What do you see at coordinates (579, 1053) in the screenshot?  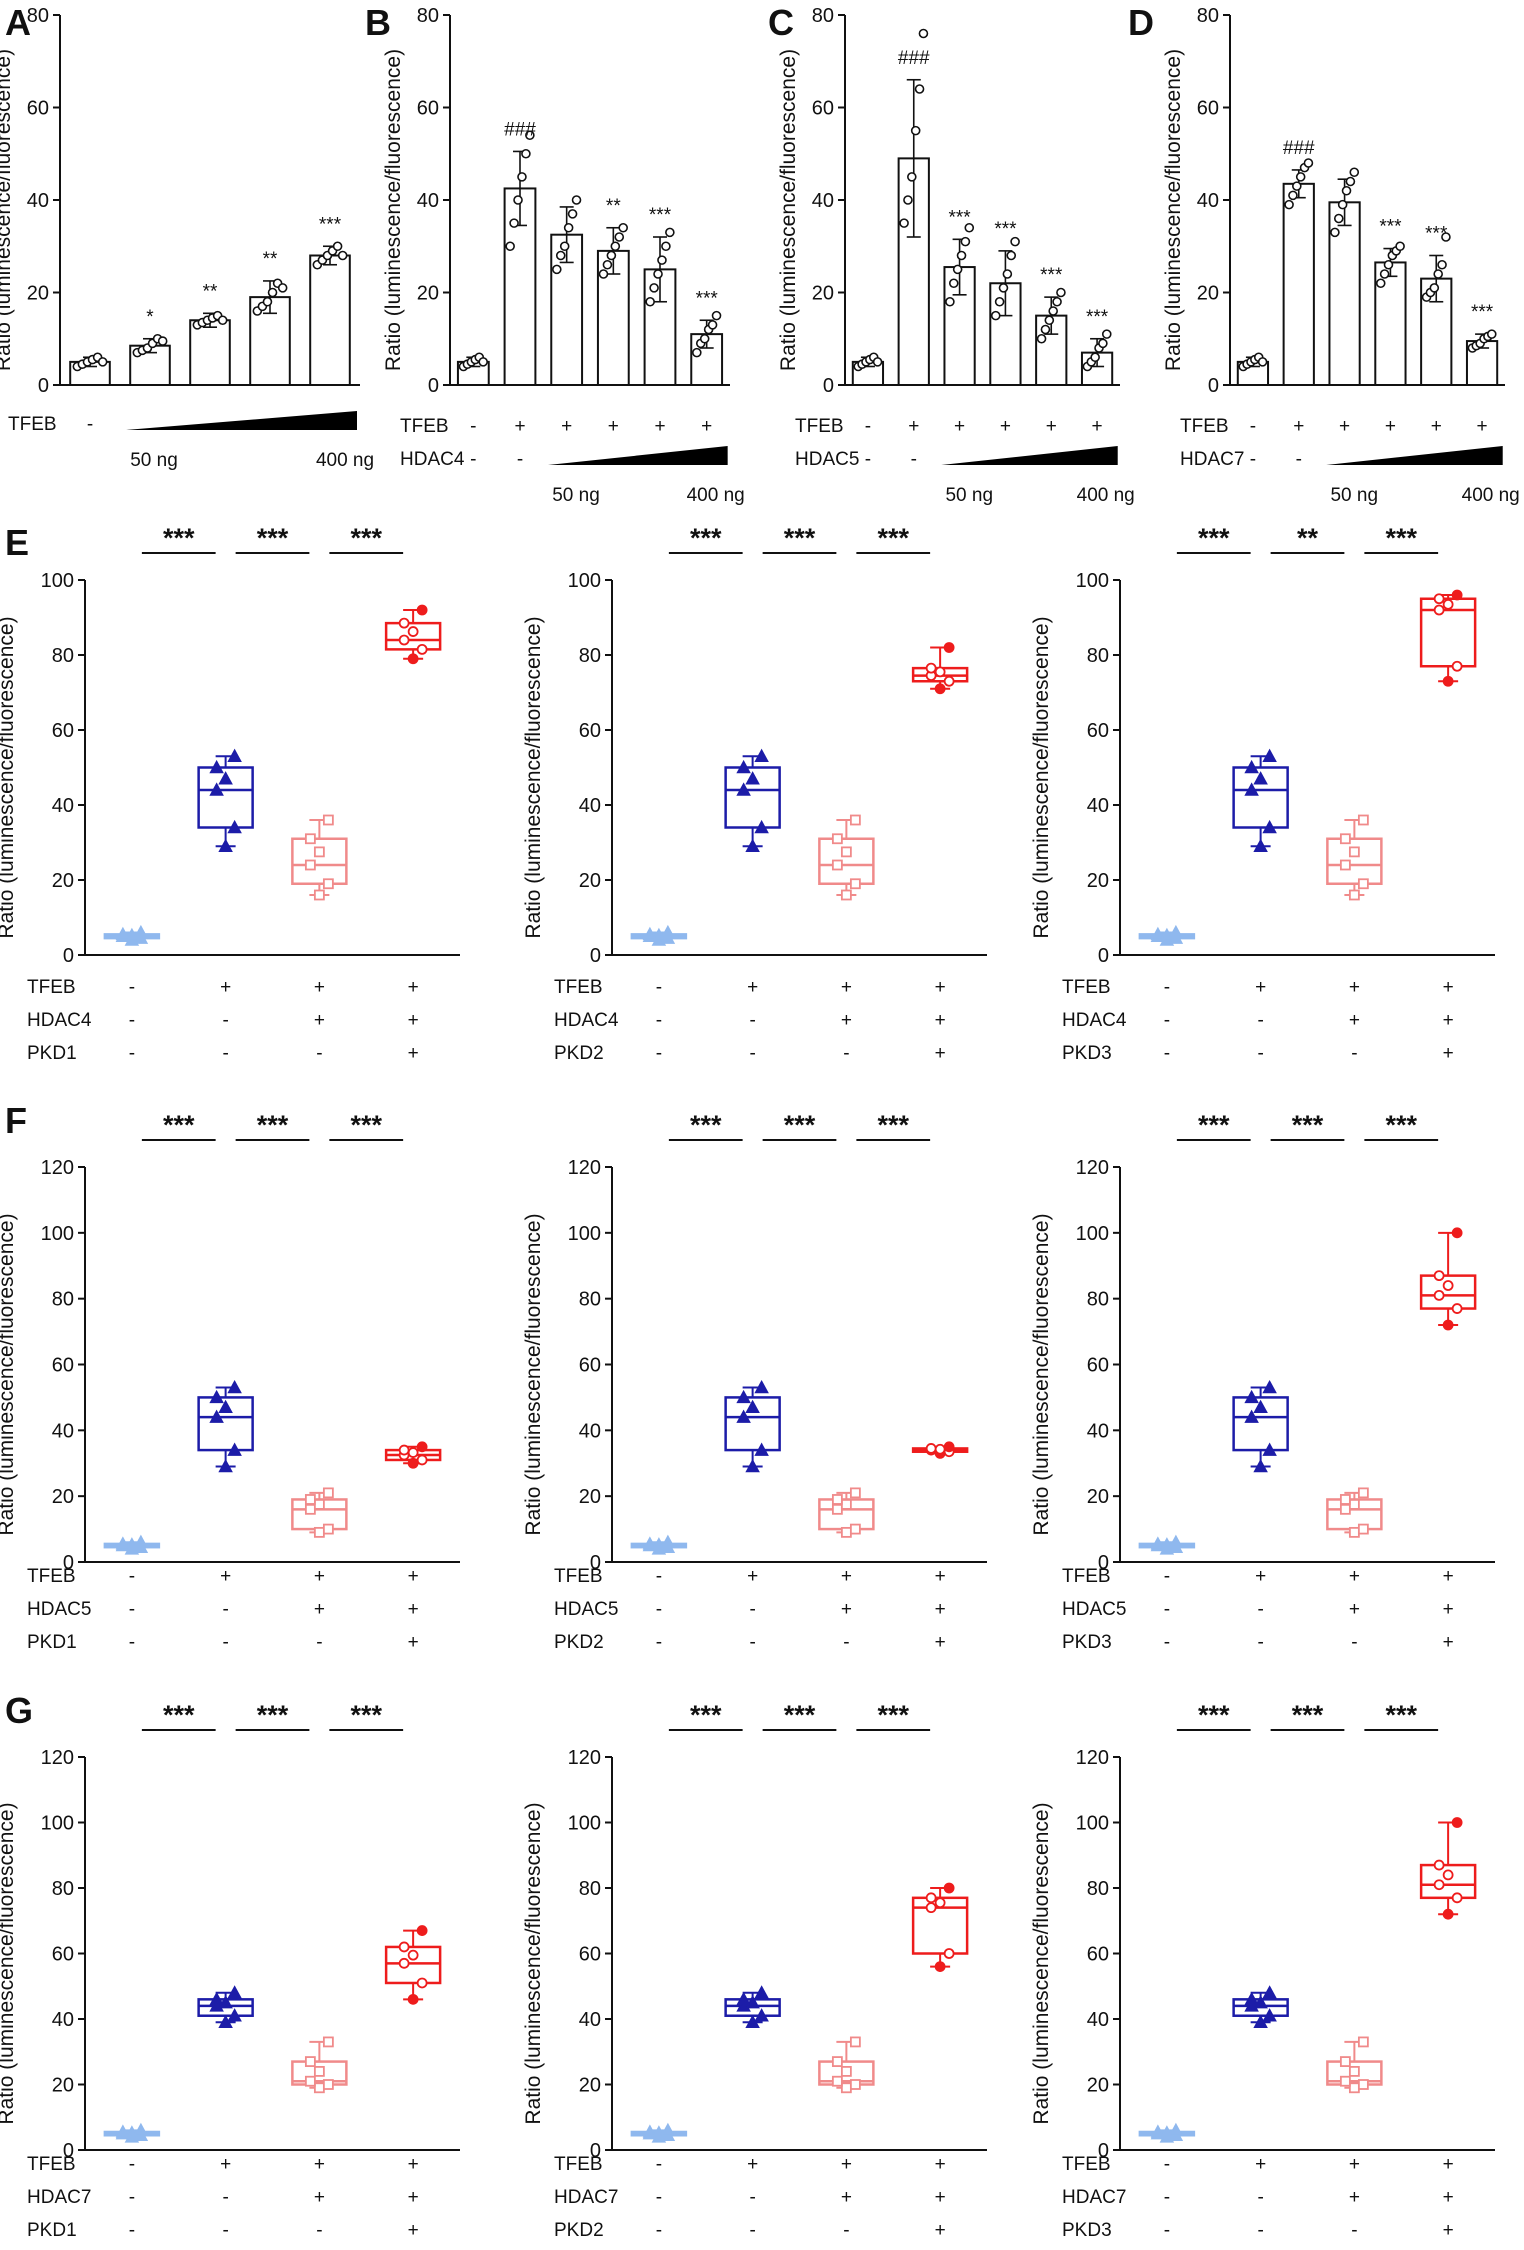 I see `condition-name: PKD2` at bounding box center [579, 1053].